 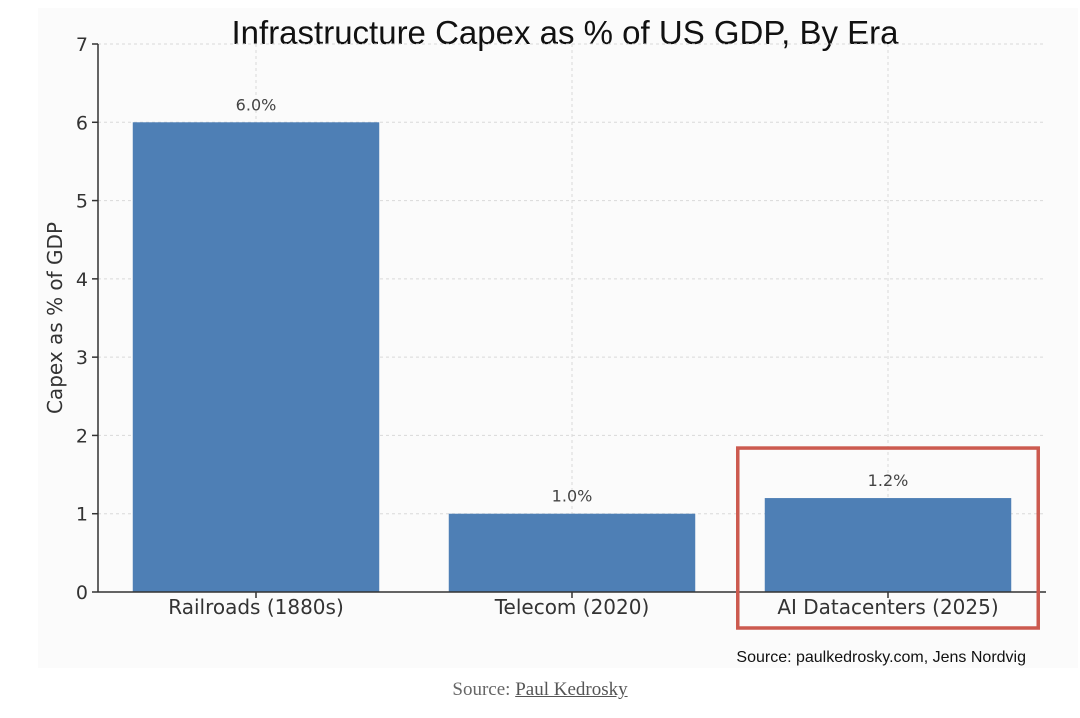 I want to click on data-label: 6.0%, so click(x=256, y=104).